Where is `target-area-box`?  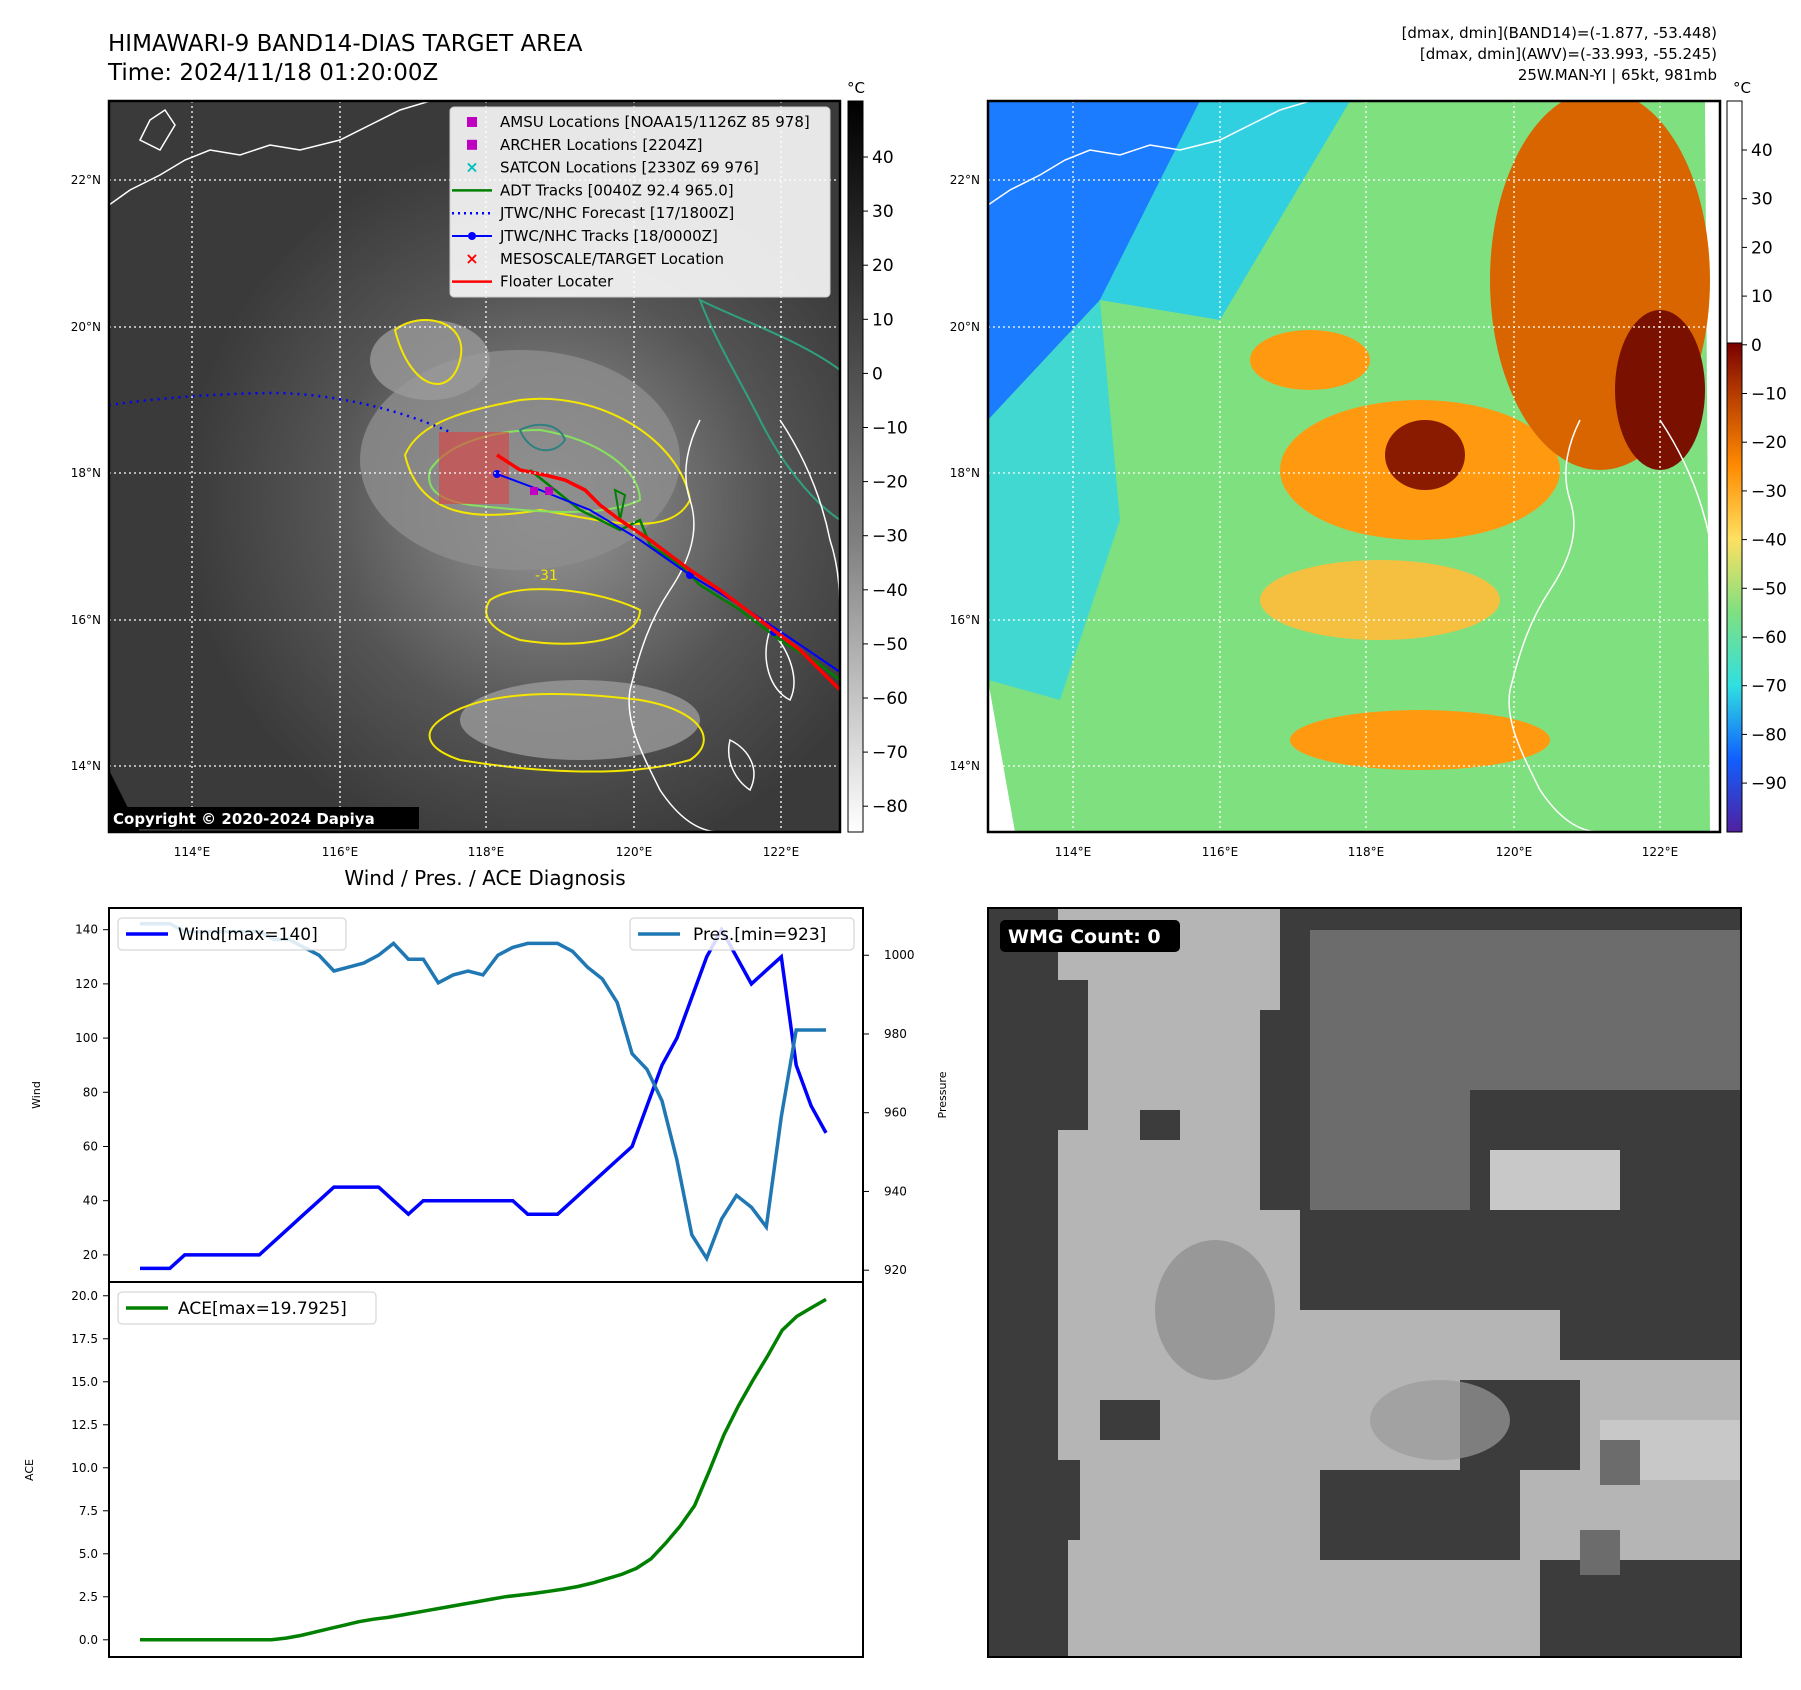 target-area-box is located at coordinates (474, 468).